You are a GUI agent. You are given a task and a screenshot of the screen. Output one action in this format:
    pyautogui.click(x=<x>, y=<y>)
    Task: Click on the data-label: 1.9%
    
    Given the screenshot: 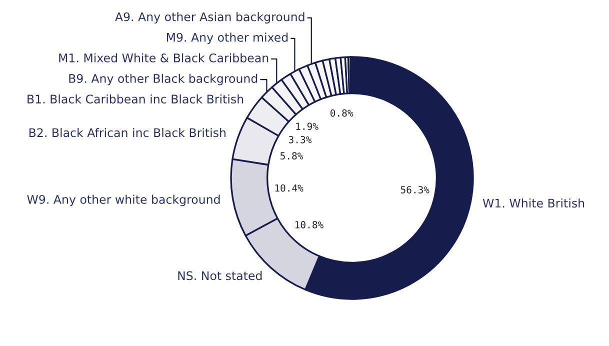 What is the action you would take?
    pyautogui.click(x=307, y=126)
    